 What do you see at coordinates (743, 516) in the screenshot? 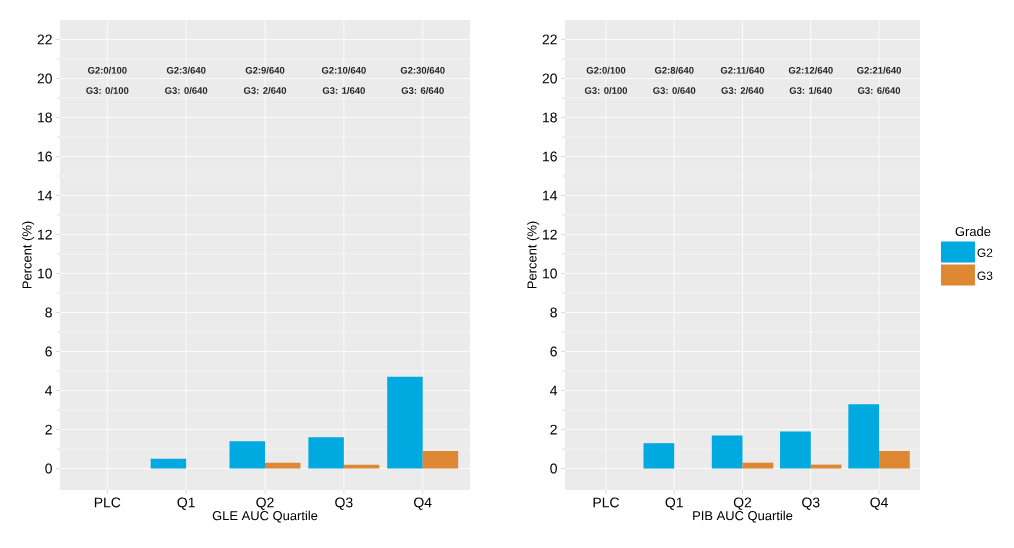
I see `x-axis-title: PIB AUC Quartile` at bounding box center [743, 516].